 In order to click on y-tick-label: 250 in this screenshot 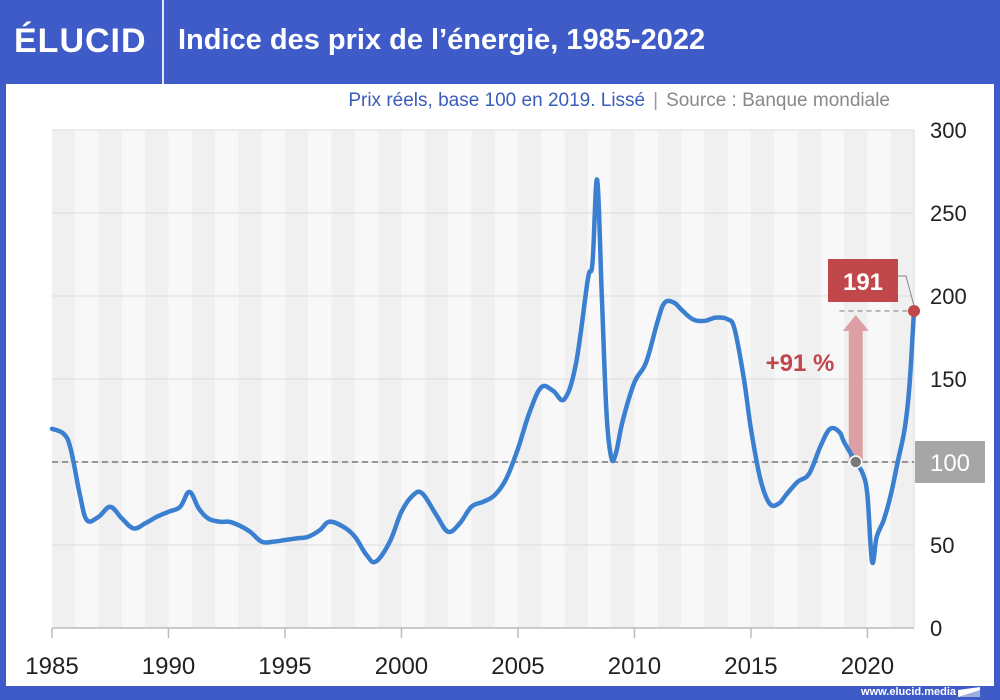, I will do `click(948, 213)`.